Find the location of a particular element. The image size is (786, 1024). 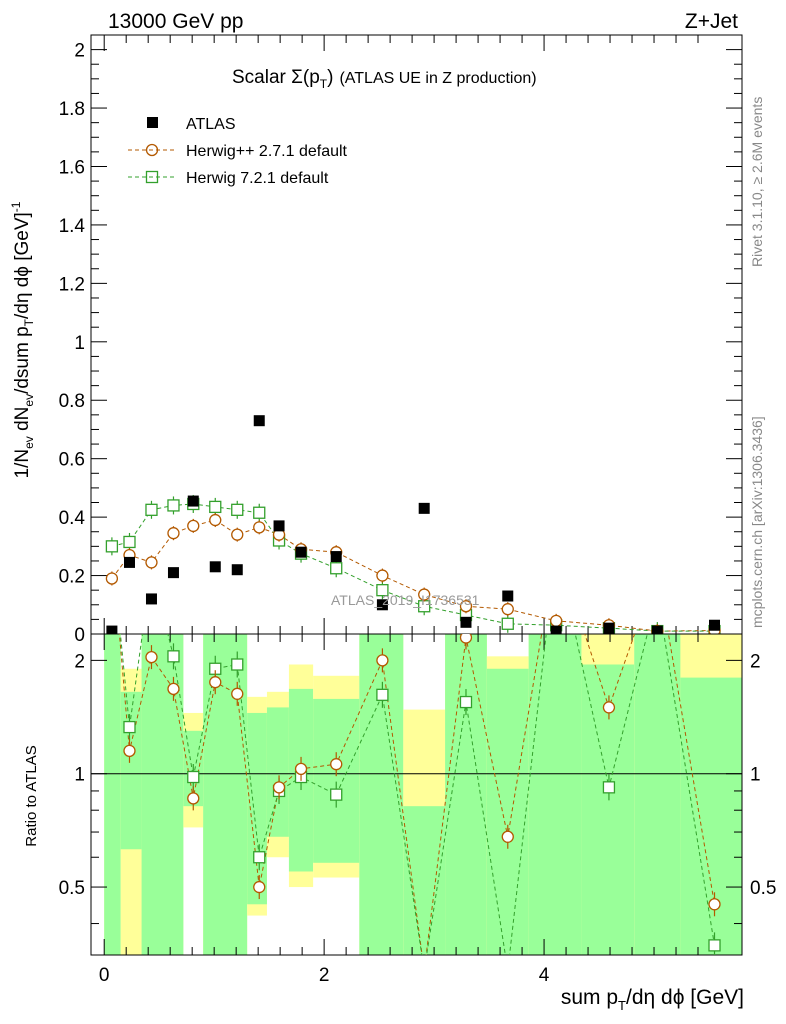

main-y-tick-label: 0.8 is located at coordinates (72, 401).